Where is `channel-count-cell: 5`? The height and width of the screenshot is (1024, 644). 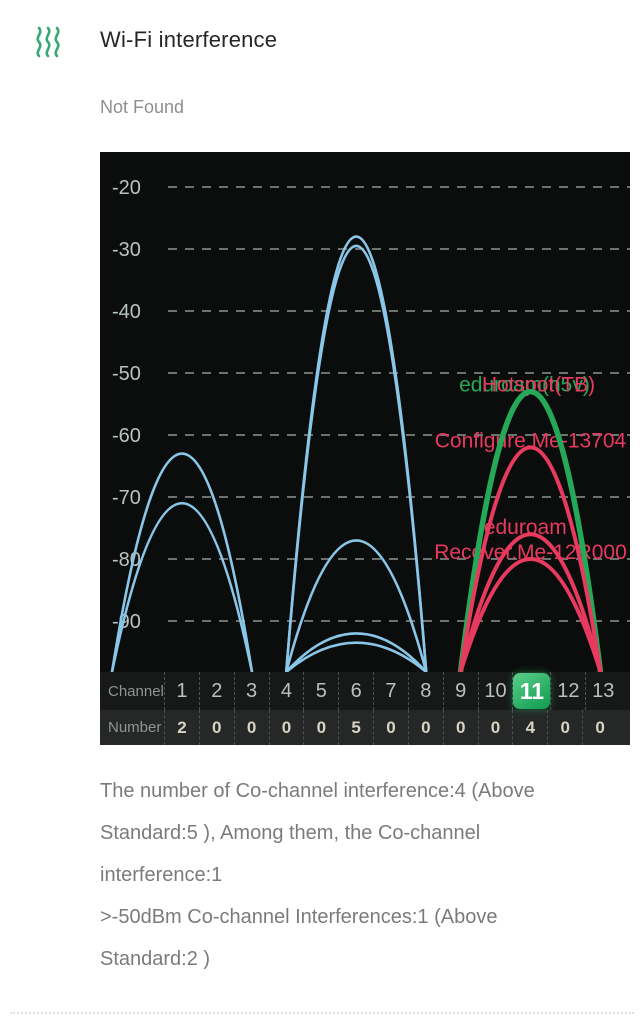
channel-count-cell: 5 is located at coordinates (355, 727).